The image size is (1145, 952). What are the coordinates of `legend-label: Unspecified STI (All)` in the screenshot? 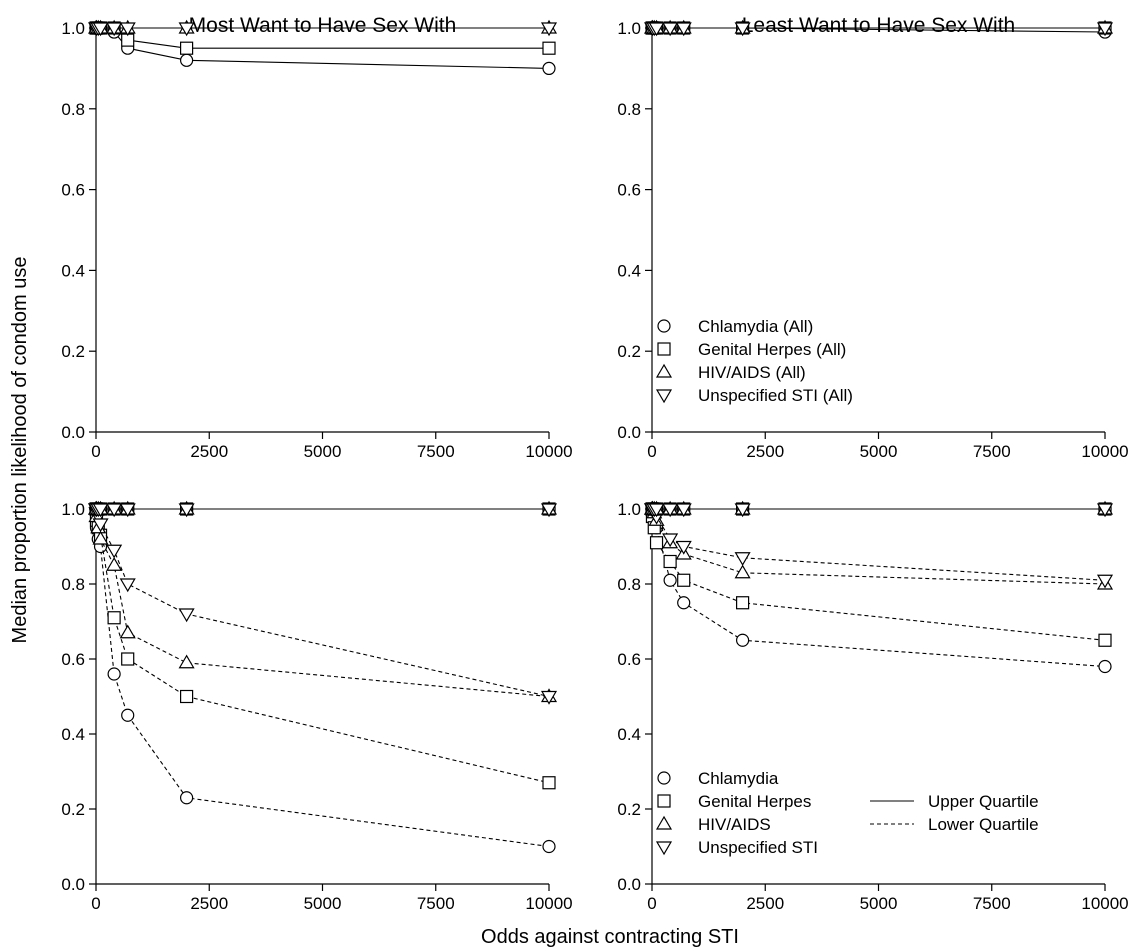 It's located at (775, 395).